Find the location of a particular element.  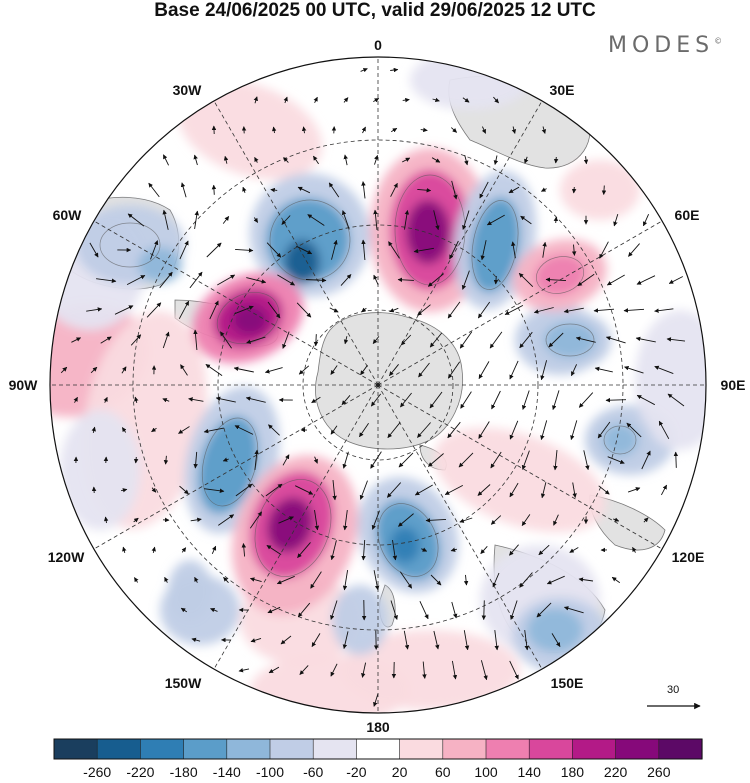

lon-label-120w: 120W is located at coordinates (66, 557).